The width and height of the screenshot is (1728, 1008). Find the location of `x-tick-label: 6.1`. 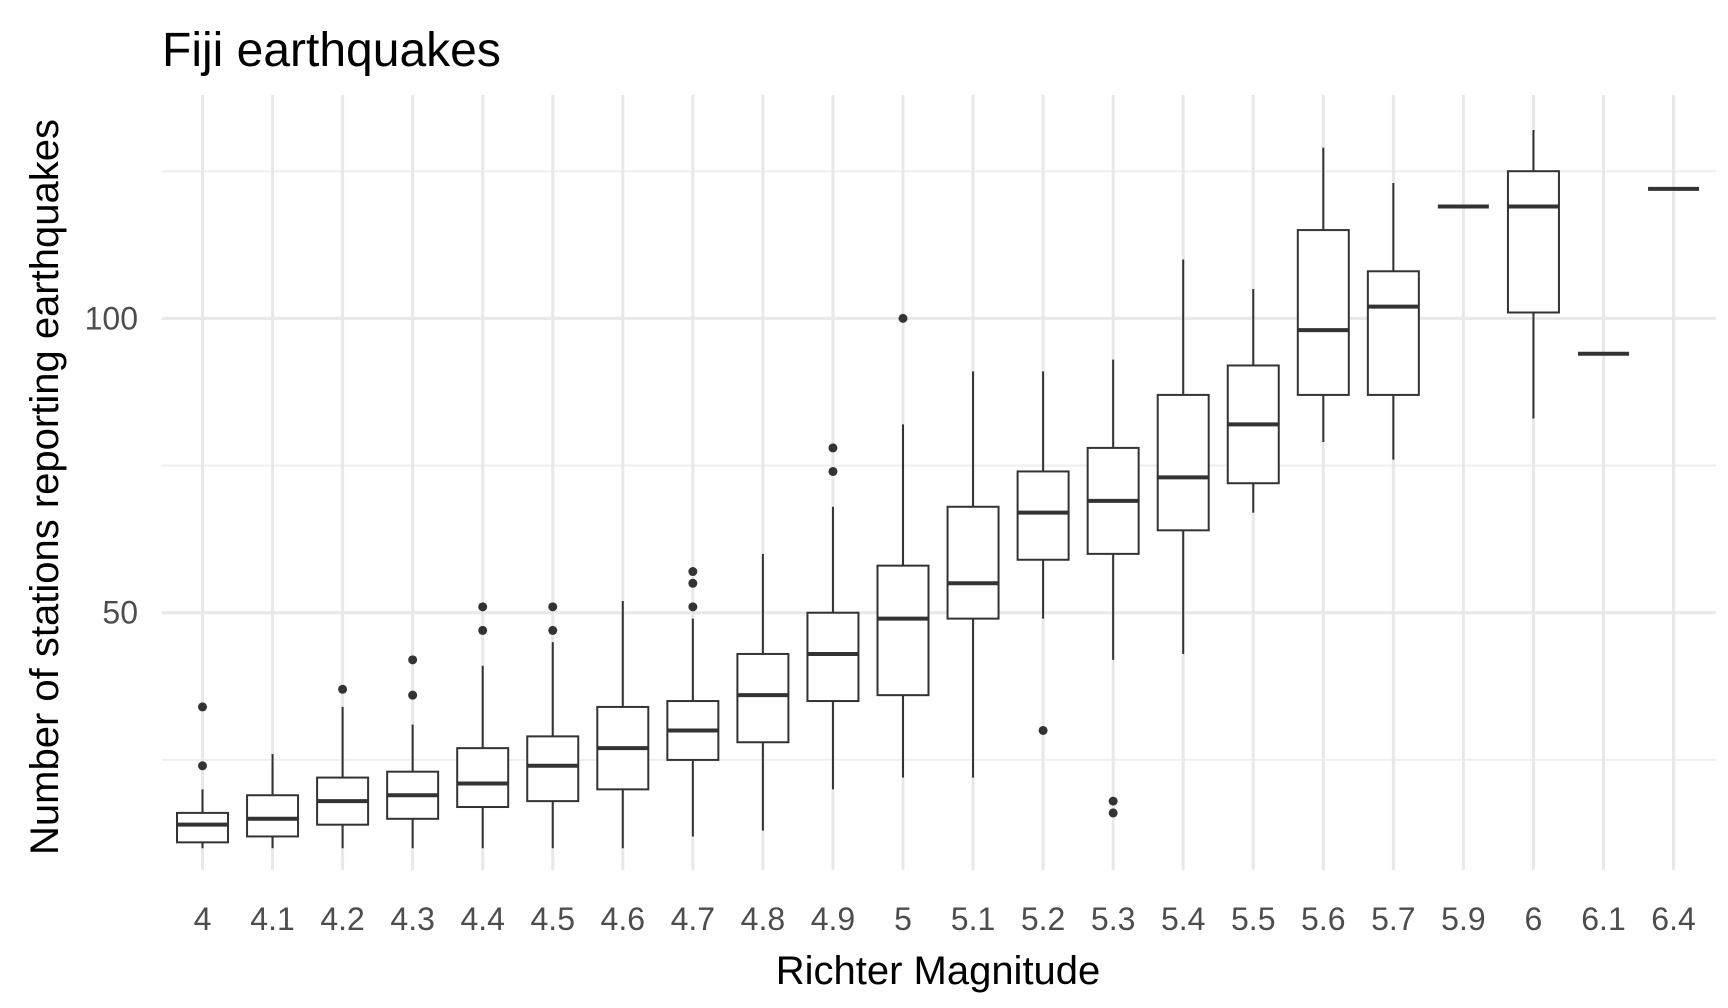

x-tick-label: 6.1 is located at coordinates (1603, 919).